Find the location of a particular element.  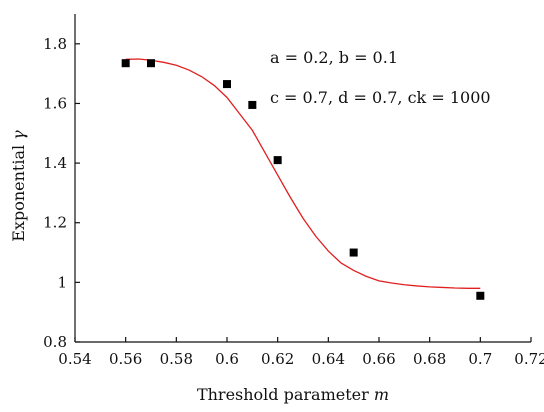

y-tick-label: 1.2 is located at coordinates (55, 223).